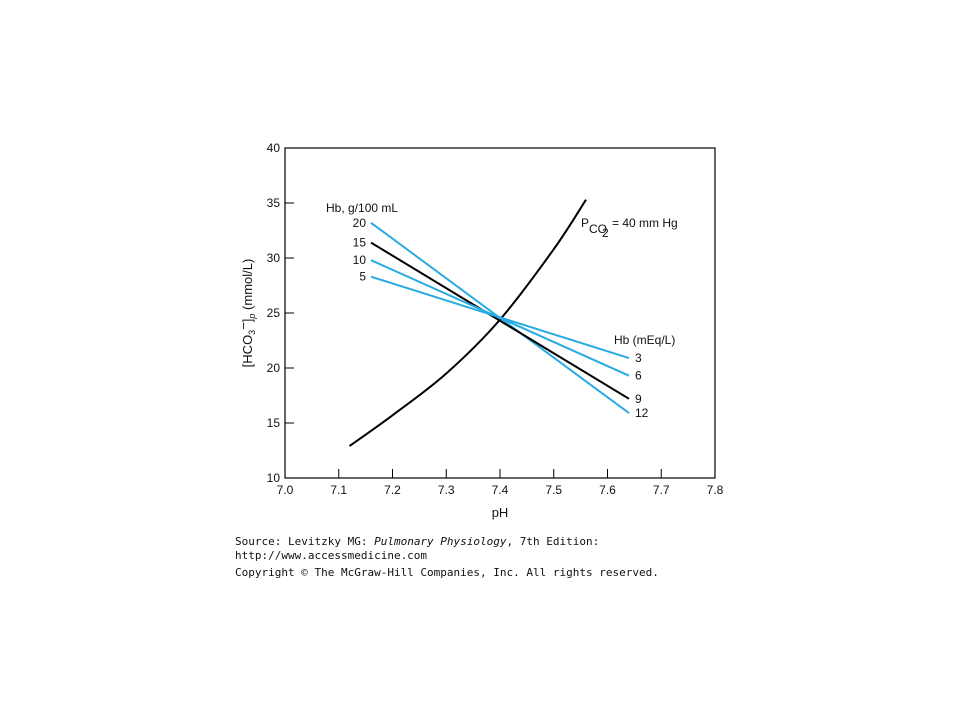 The height and width of the screenshot is (720, 960). What do you see at coordinates (274, 478) in the screenshot?
I see `y-tick-label: 10` at bounding box center [274, 478].